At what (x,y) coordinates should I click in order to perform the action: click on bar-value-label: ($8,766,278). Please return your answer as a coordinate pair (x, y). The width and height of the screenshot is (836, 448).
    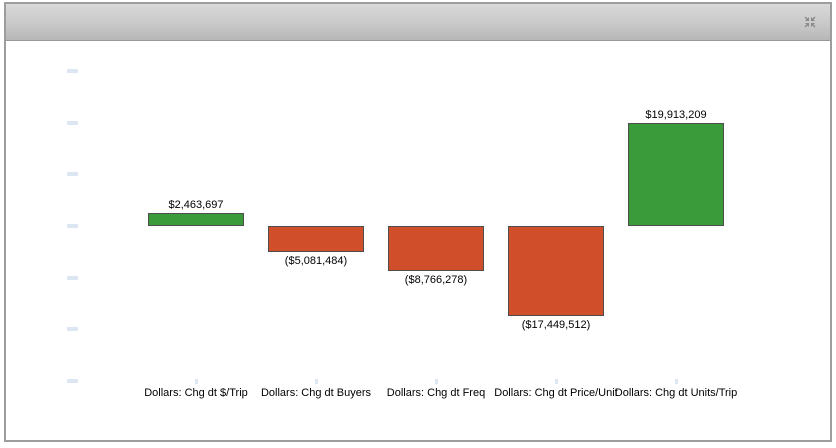
    Looking at the image, I should click on (436, 280).